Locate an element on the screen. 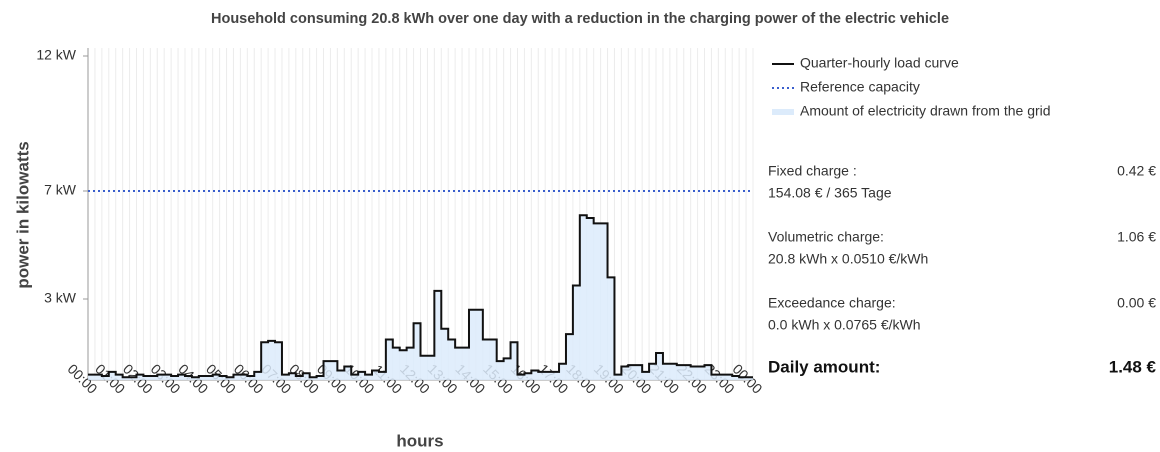 Image resolution: width=1160 pixels, height=452 pixels. y-axis-title: power in kilowatts is located at coordinates (22, 214).